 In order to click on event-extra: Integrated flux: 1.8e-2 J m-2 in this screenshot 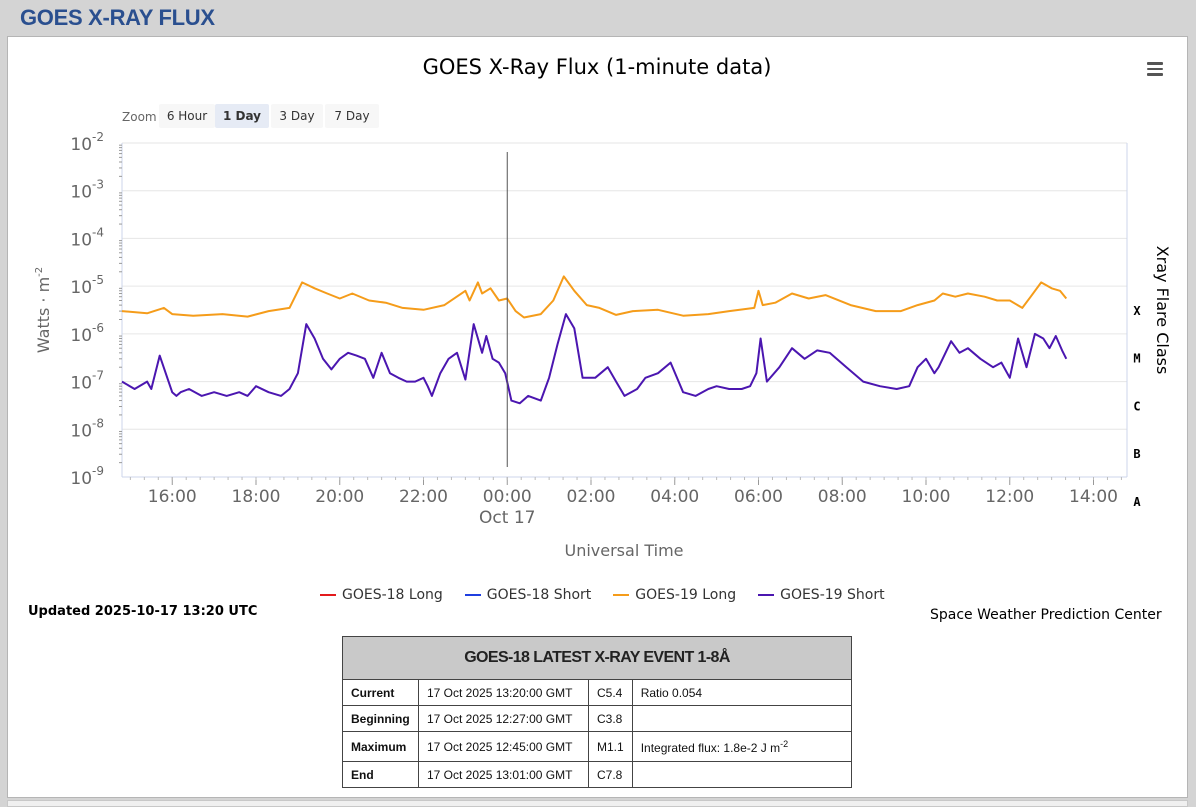, I will do `click(742, 746)`.